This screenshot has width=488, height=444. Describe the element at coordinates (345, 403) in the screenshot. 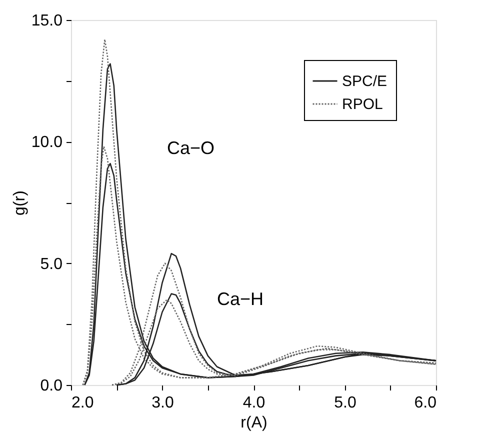

I see `x-tick-label: 5.0` at that location.